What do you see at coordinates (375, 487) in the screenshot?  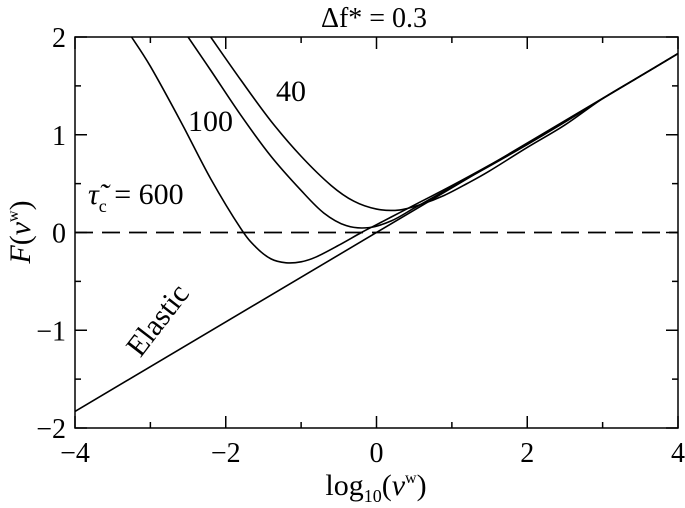 I see `x-axis-label: log10(νw)` at bounding box center [375, 487].